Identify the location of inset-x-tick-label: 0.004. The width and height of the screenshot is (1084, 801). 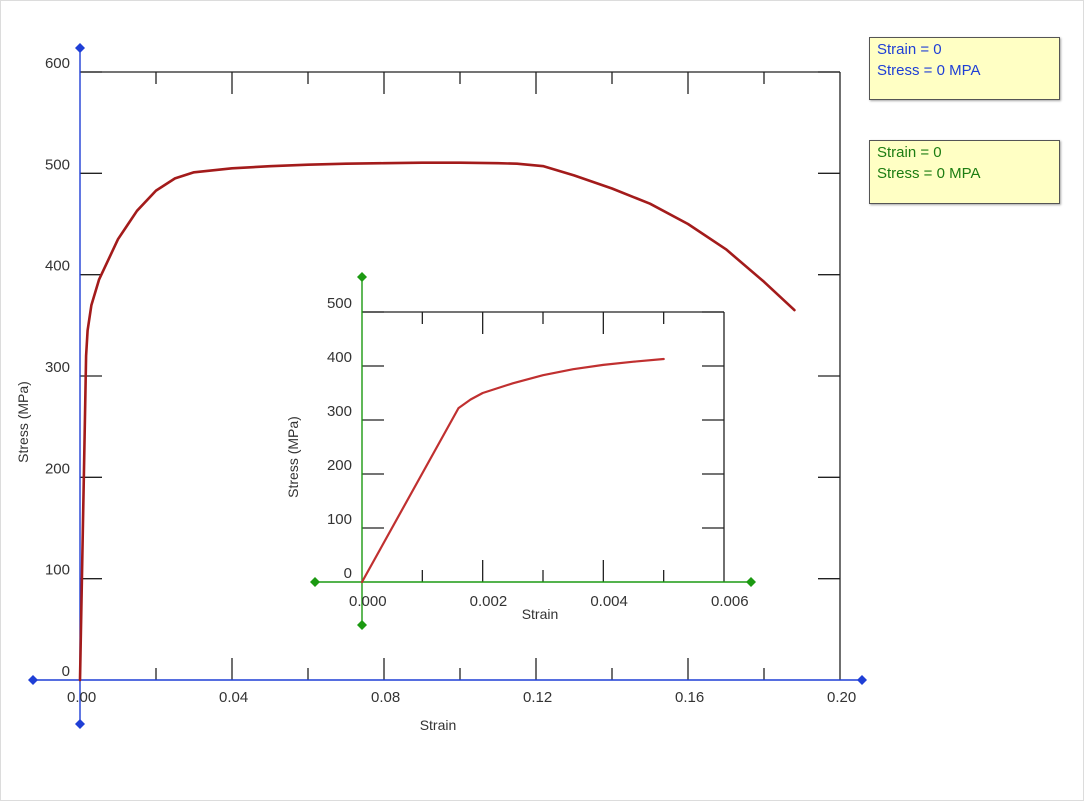
(609, 601).